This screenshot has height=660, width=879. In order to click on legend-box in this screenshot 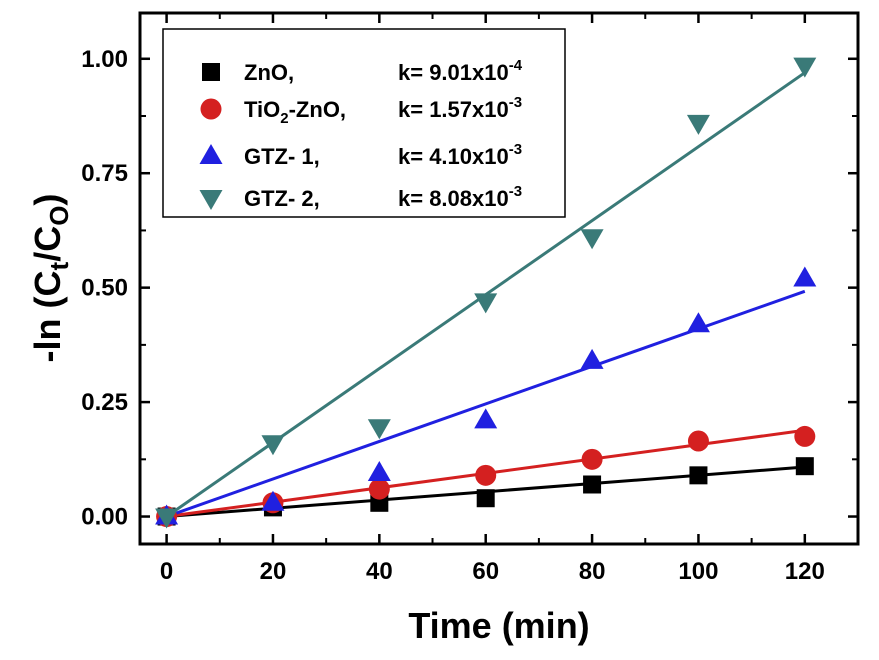, I will do `click(364, 123)`.